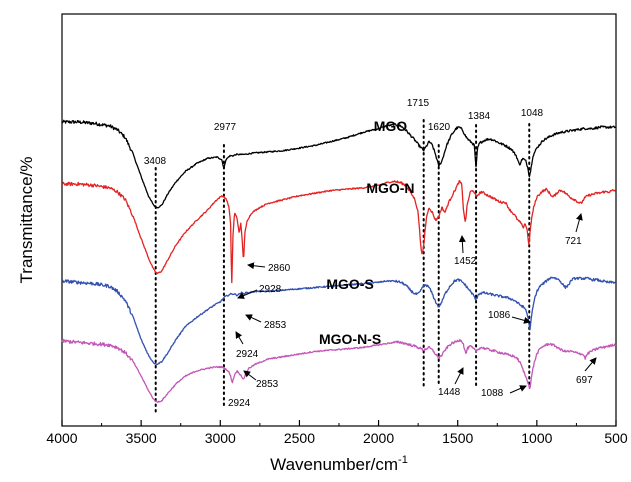 Image resolution: width=631 pixels, height=482 pixels. Describe the element at coordinates (391, 126) in the screenshot. I see `series-label-mgo: MGO` at that location.